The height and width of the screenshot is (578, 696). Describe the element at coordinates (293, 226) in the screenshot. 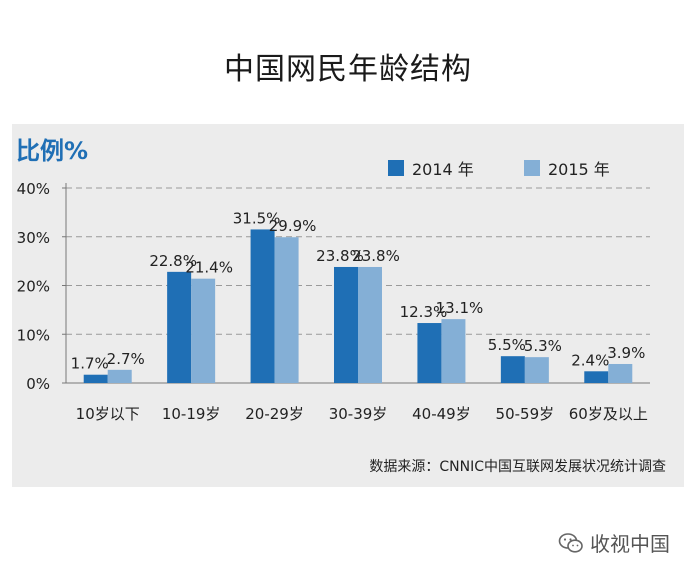

I see `data-label: 29.9%` at that location.